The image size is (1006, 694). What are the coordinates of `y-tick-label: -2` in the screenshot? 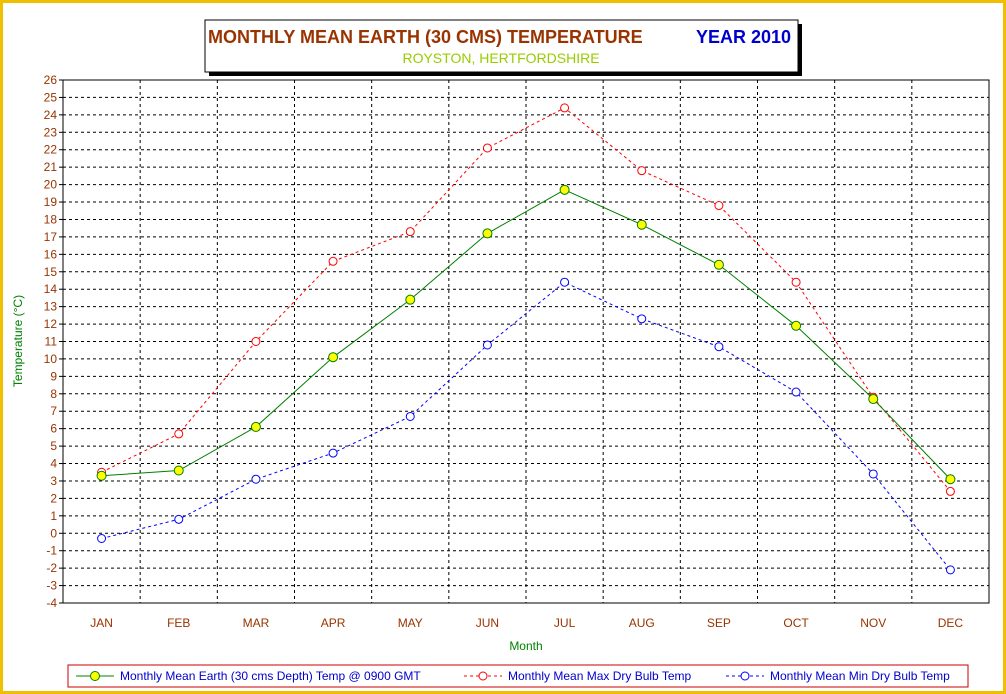 It's located at (51, 568).